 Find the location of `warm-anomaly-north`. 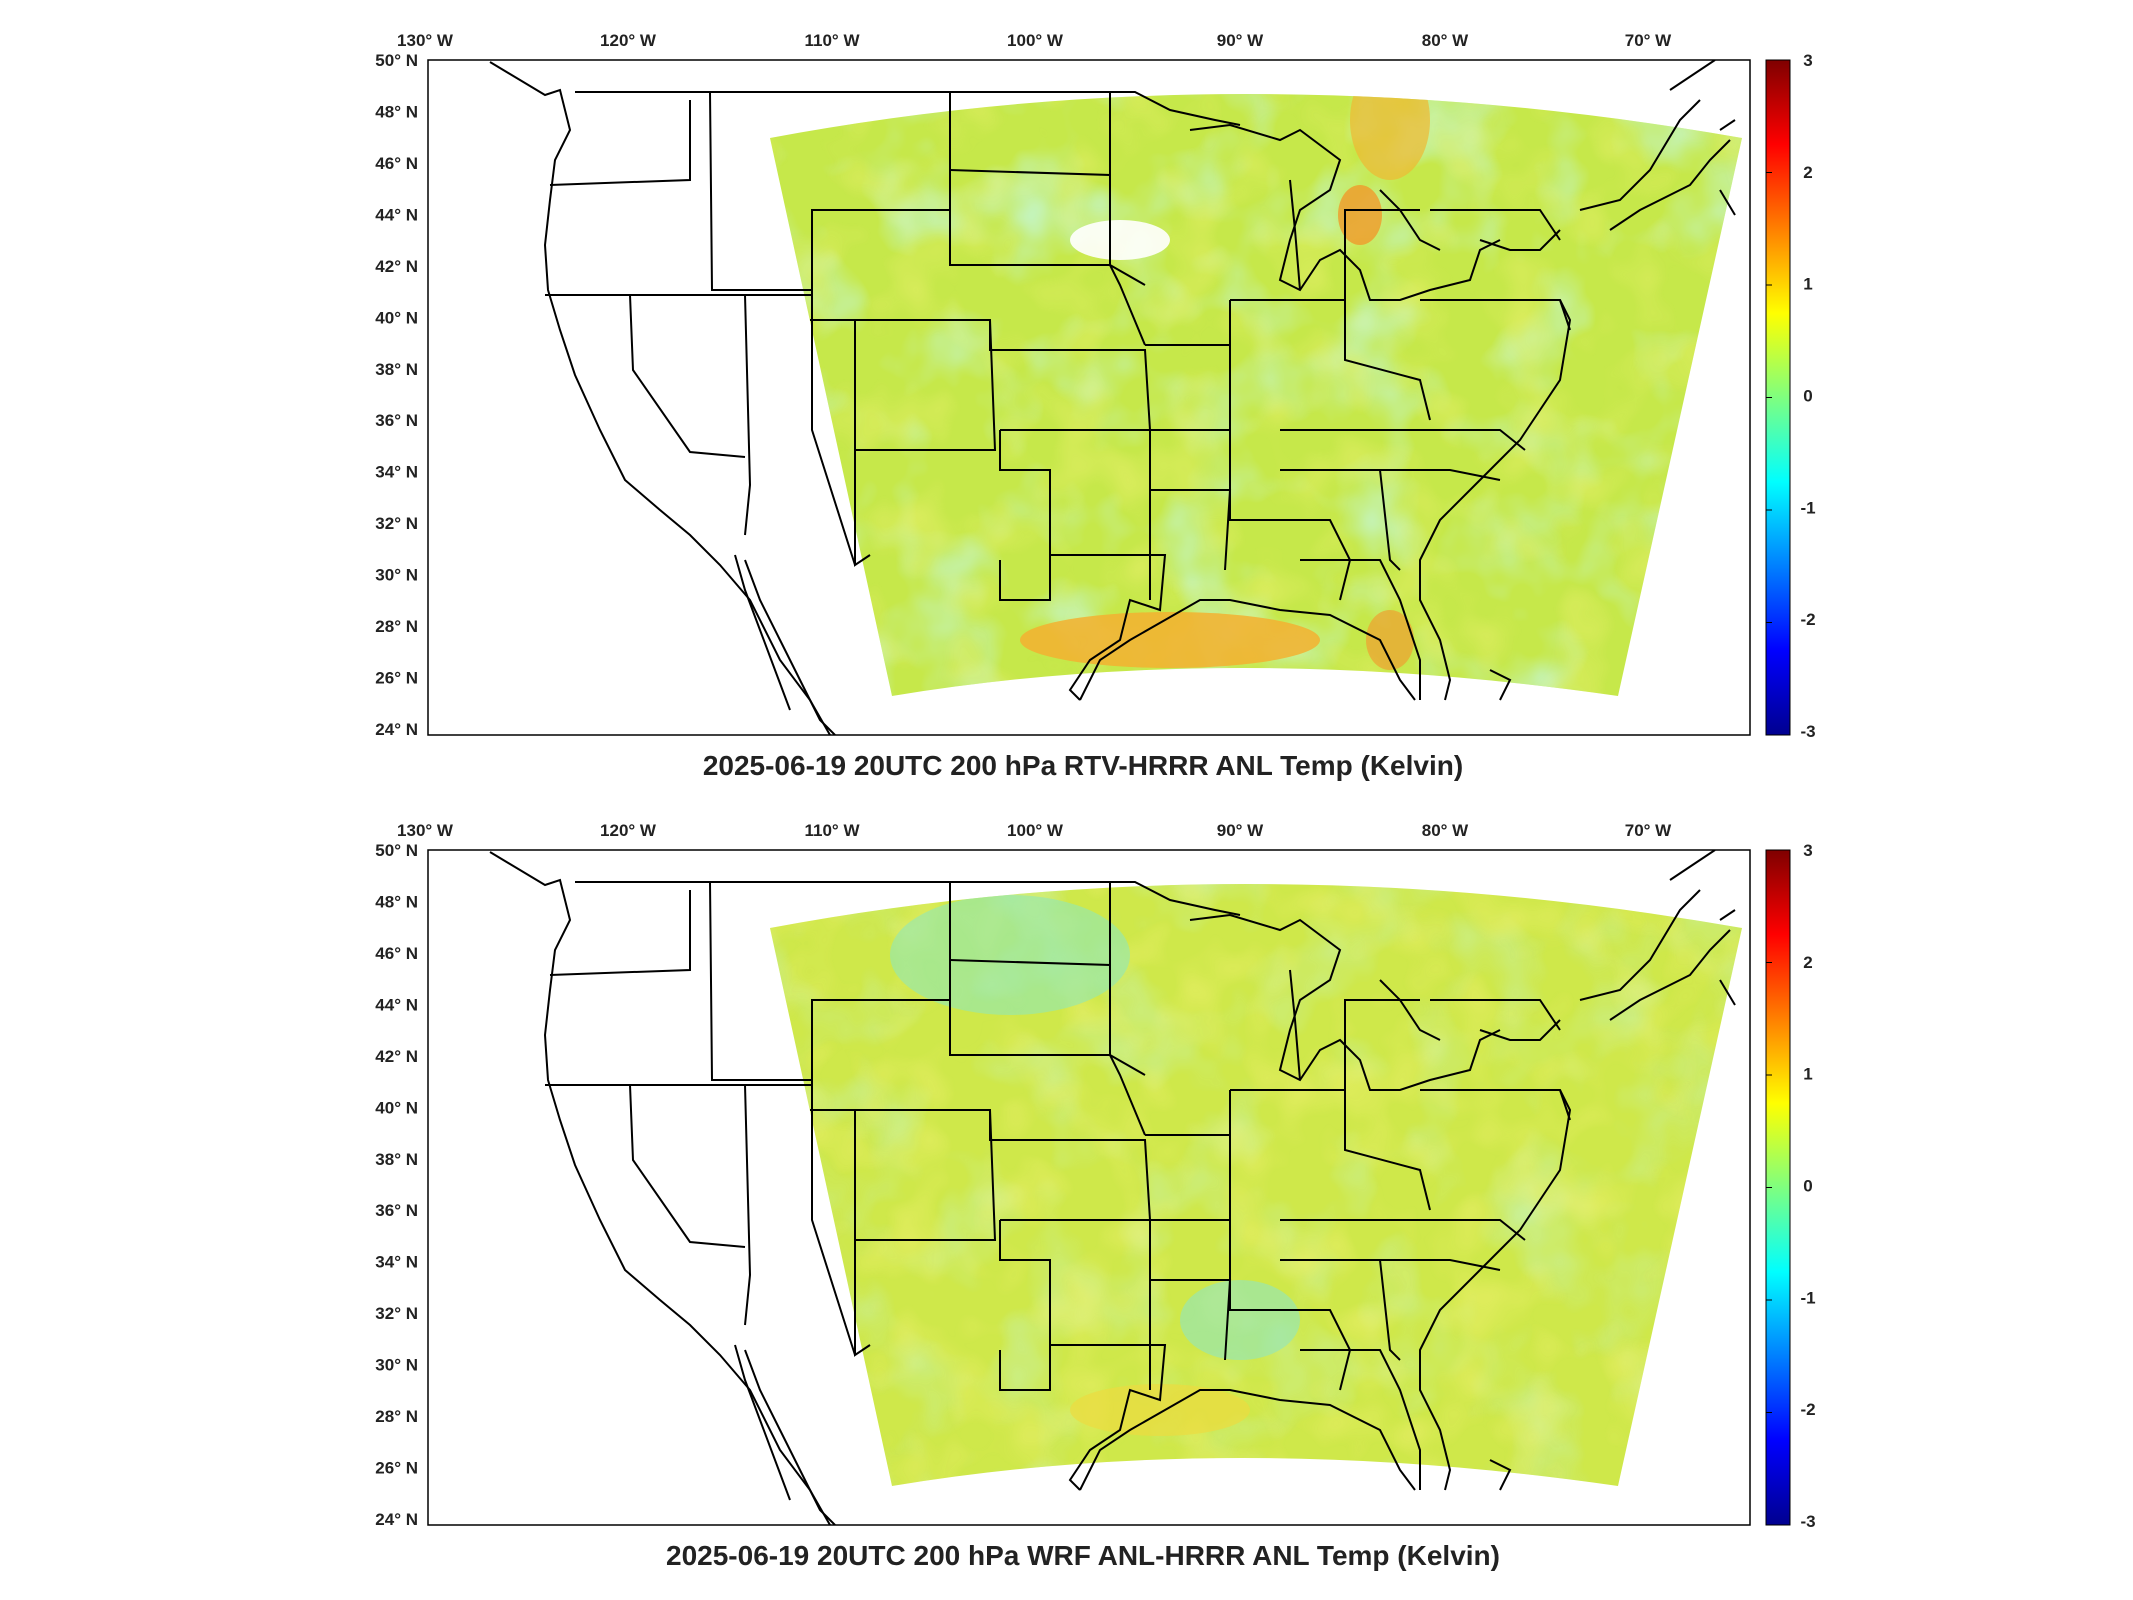

warm-anomaly-north is located at coordinates (1390, 137).